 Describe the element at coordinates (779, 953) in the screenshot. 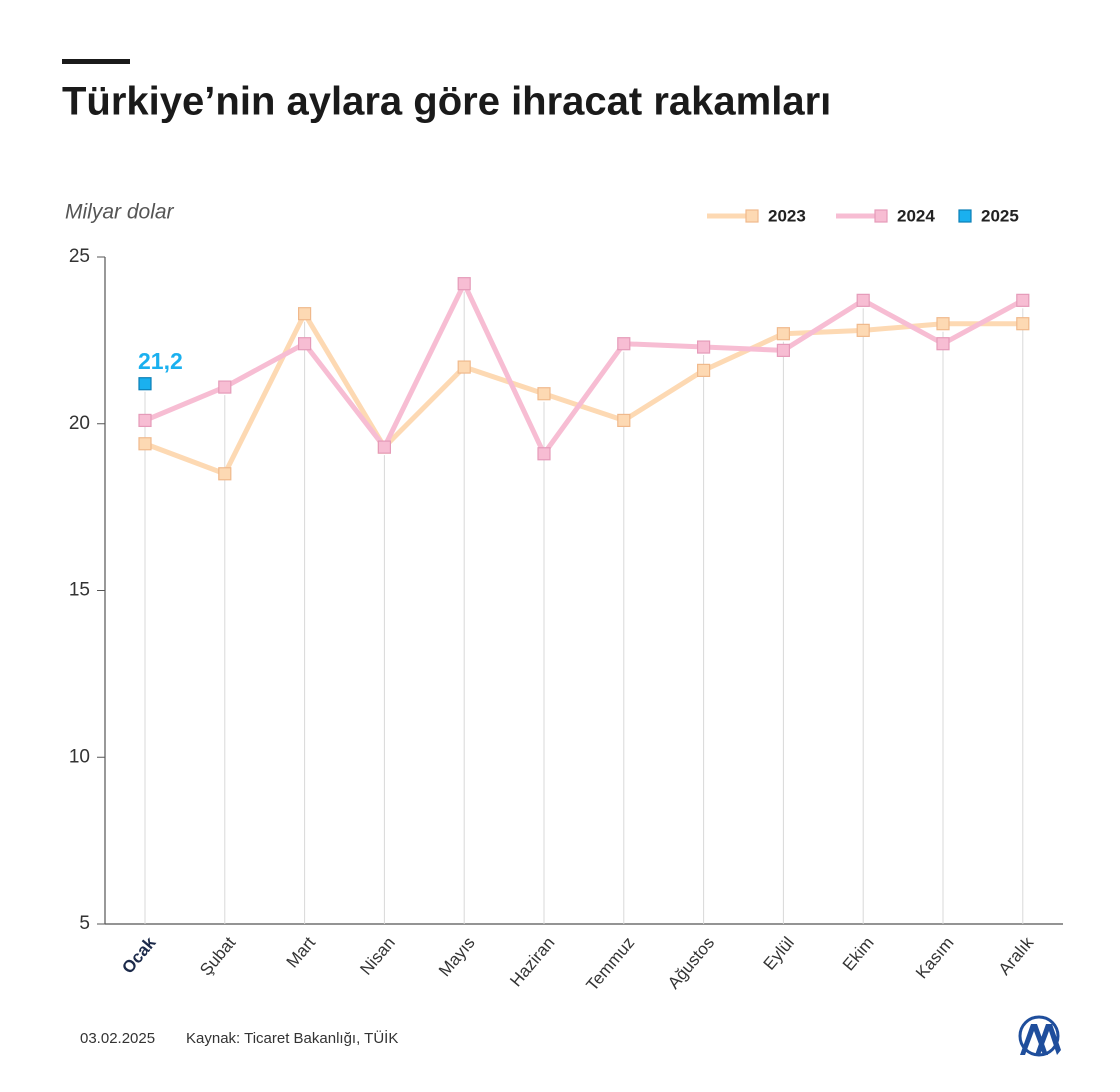

I see `x-tick-label: Eylül` at that location.